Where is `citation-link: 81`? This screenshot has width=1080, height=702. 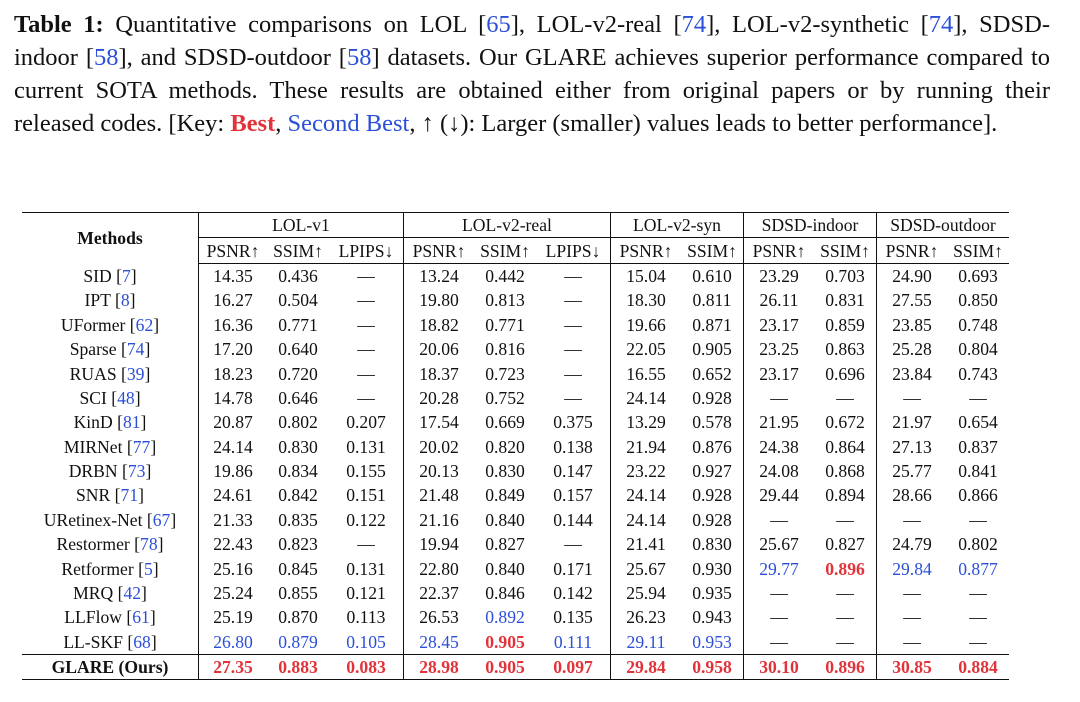
citation-link: 81 is located at coordinates (131, 422).